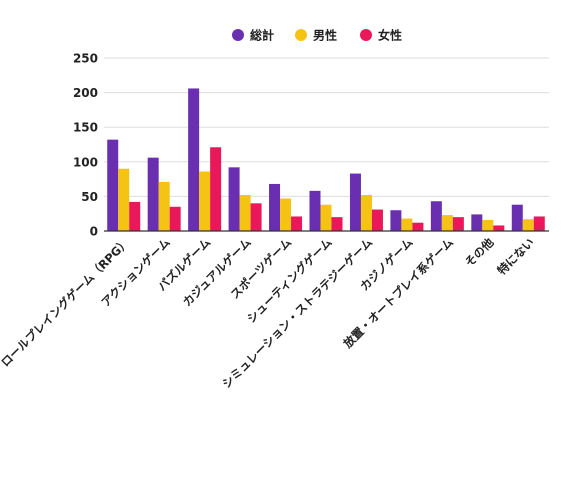 The height and width of the screenshot is (484, 562). Describe the element at coordinates (515, 256) in the screenshot. I see `category-label-10: 特にない` at that location.